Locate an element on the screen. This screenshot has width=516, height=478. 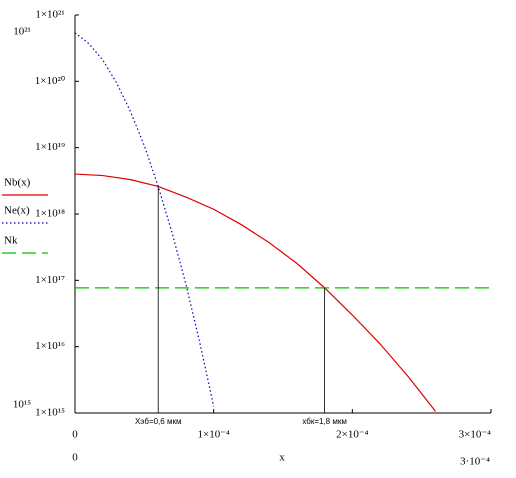
y-tick-label: 1×10¹⁹ is located at coordinates (50, 147).